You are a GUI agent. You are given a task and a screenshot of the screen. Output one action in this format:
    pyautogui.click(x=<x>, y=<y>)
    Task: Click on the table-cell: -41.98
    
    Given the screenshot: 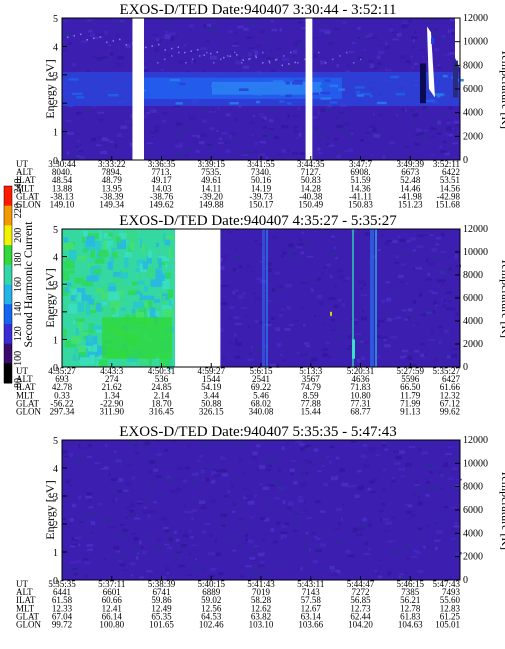 What is the action you would take?
    pyautogui.click(x=411, y=196)
    